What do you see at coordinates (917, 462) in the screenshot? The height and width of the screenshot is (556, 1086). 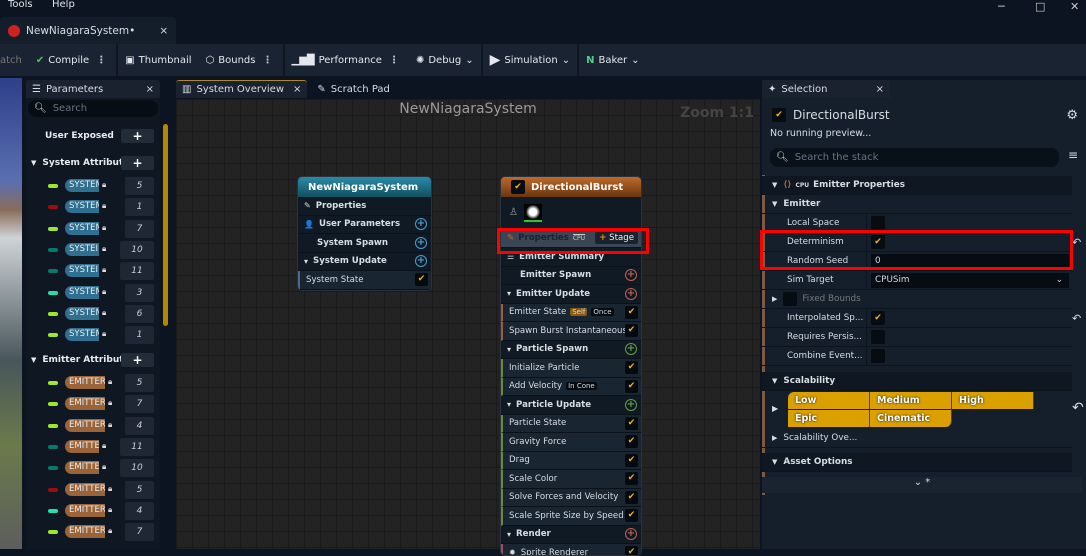 I see `asset-options-header: ▼ Asset Options` at bounding box center [917, 462].